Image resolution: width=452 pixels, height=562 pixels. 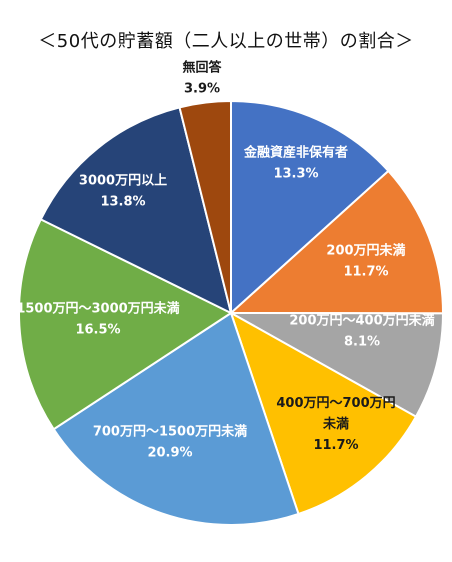 I want to click on pie-category-label-8: 無回答, so click(x=202, y=68).